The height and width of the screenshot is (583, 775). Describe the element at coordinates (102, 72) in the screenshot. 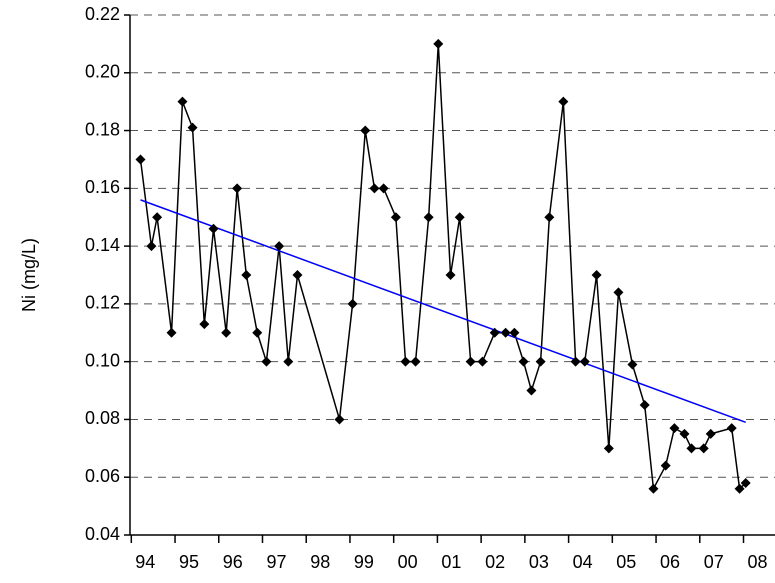

I see `y-tick-label: 0.20` at that location.